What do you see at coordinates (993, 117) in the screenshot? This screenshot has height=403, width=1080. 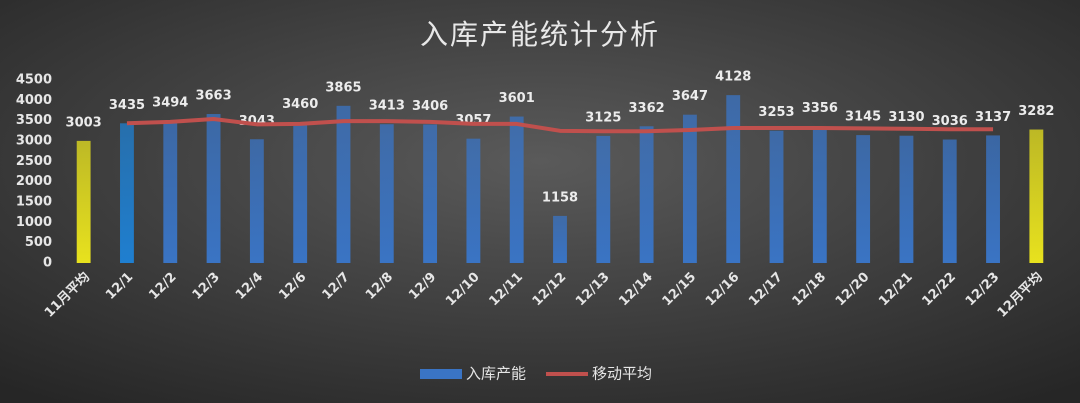 I see `value-label: 3137` at bounding box center [993, 117].